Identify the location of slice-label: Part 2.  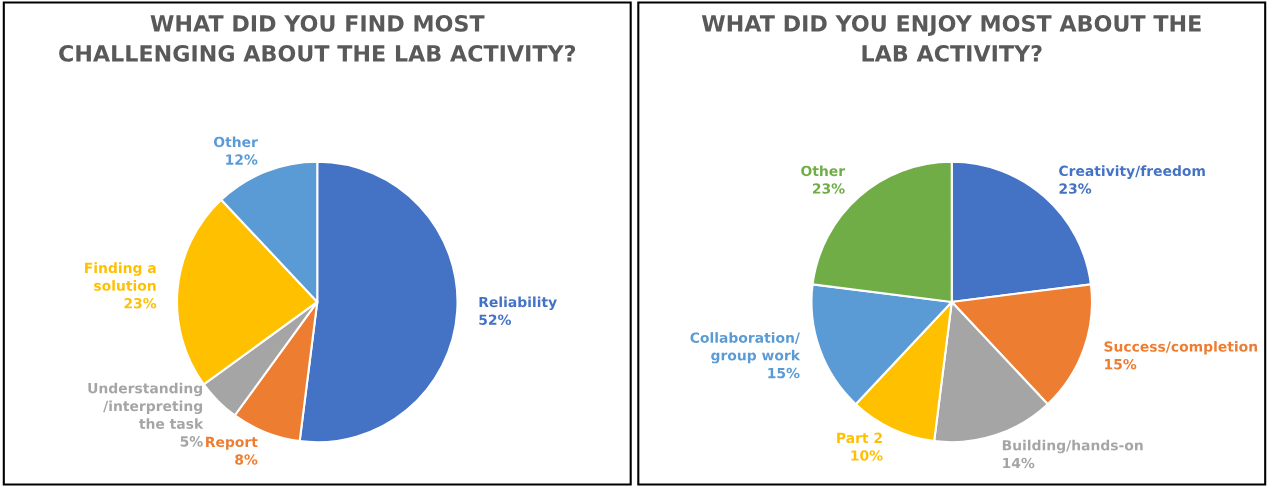
(859, 438).